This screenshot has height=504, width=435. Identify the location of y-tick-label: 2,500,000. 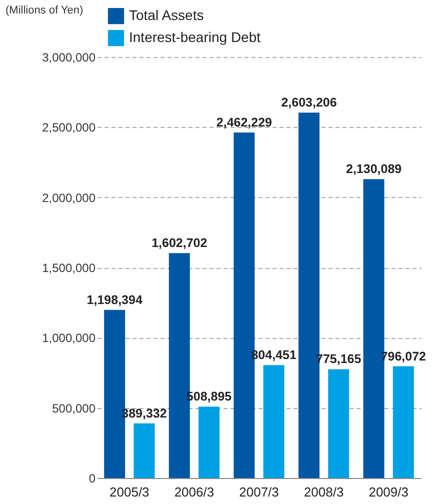
(69, 127).